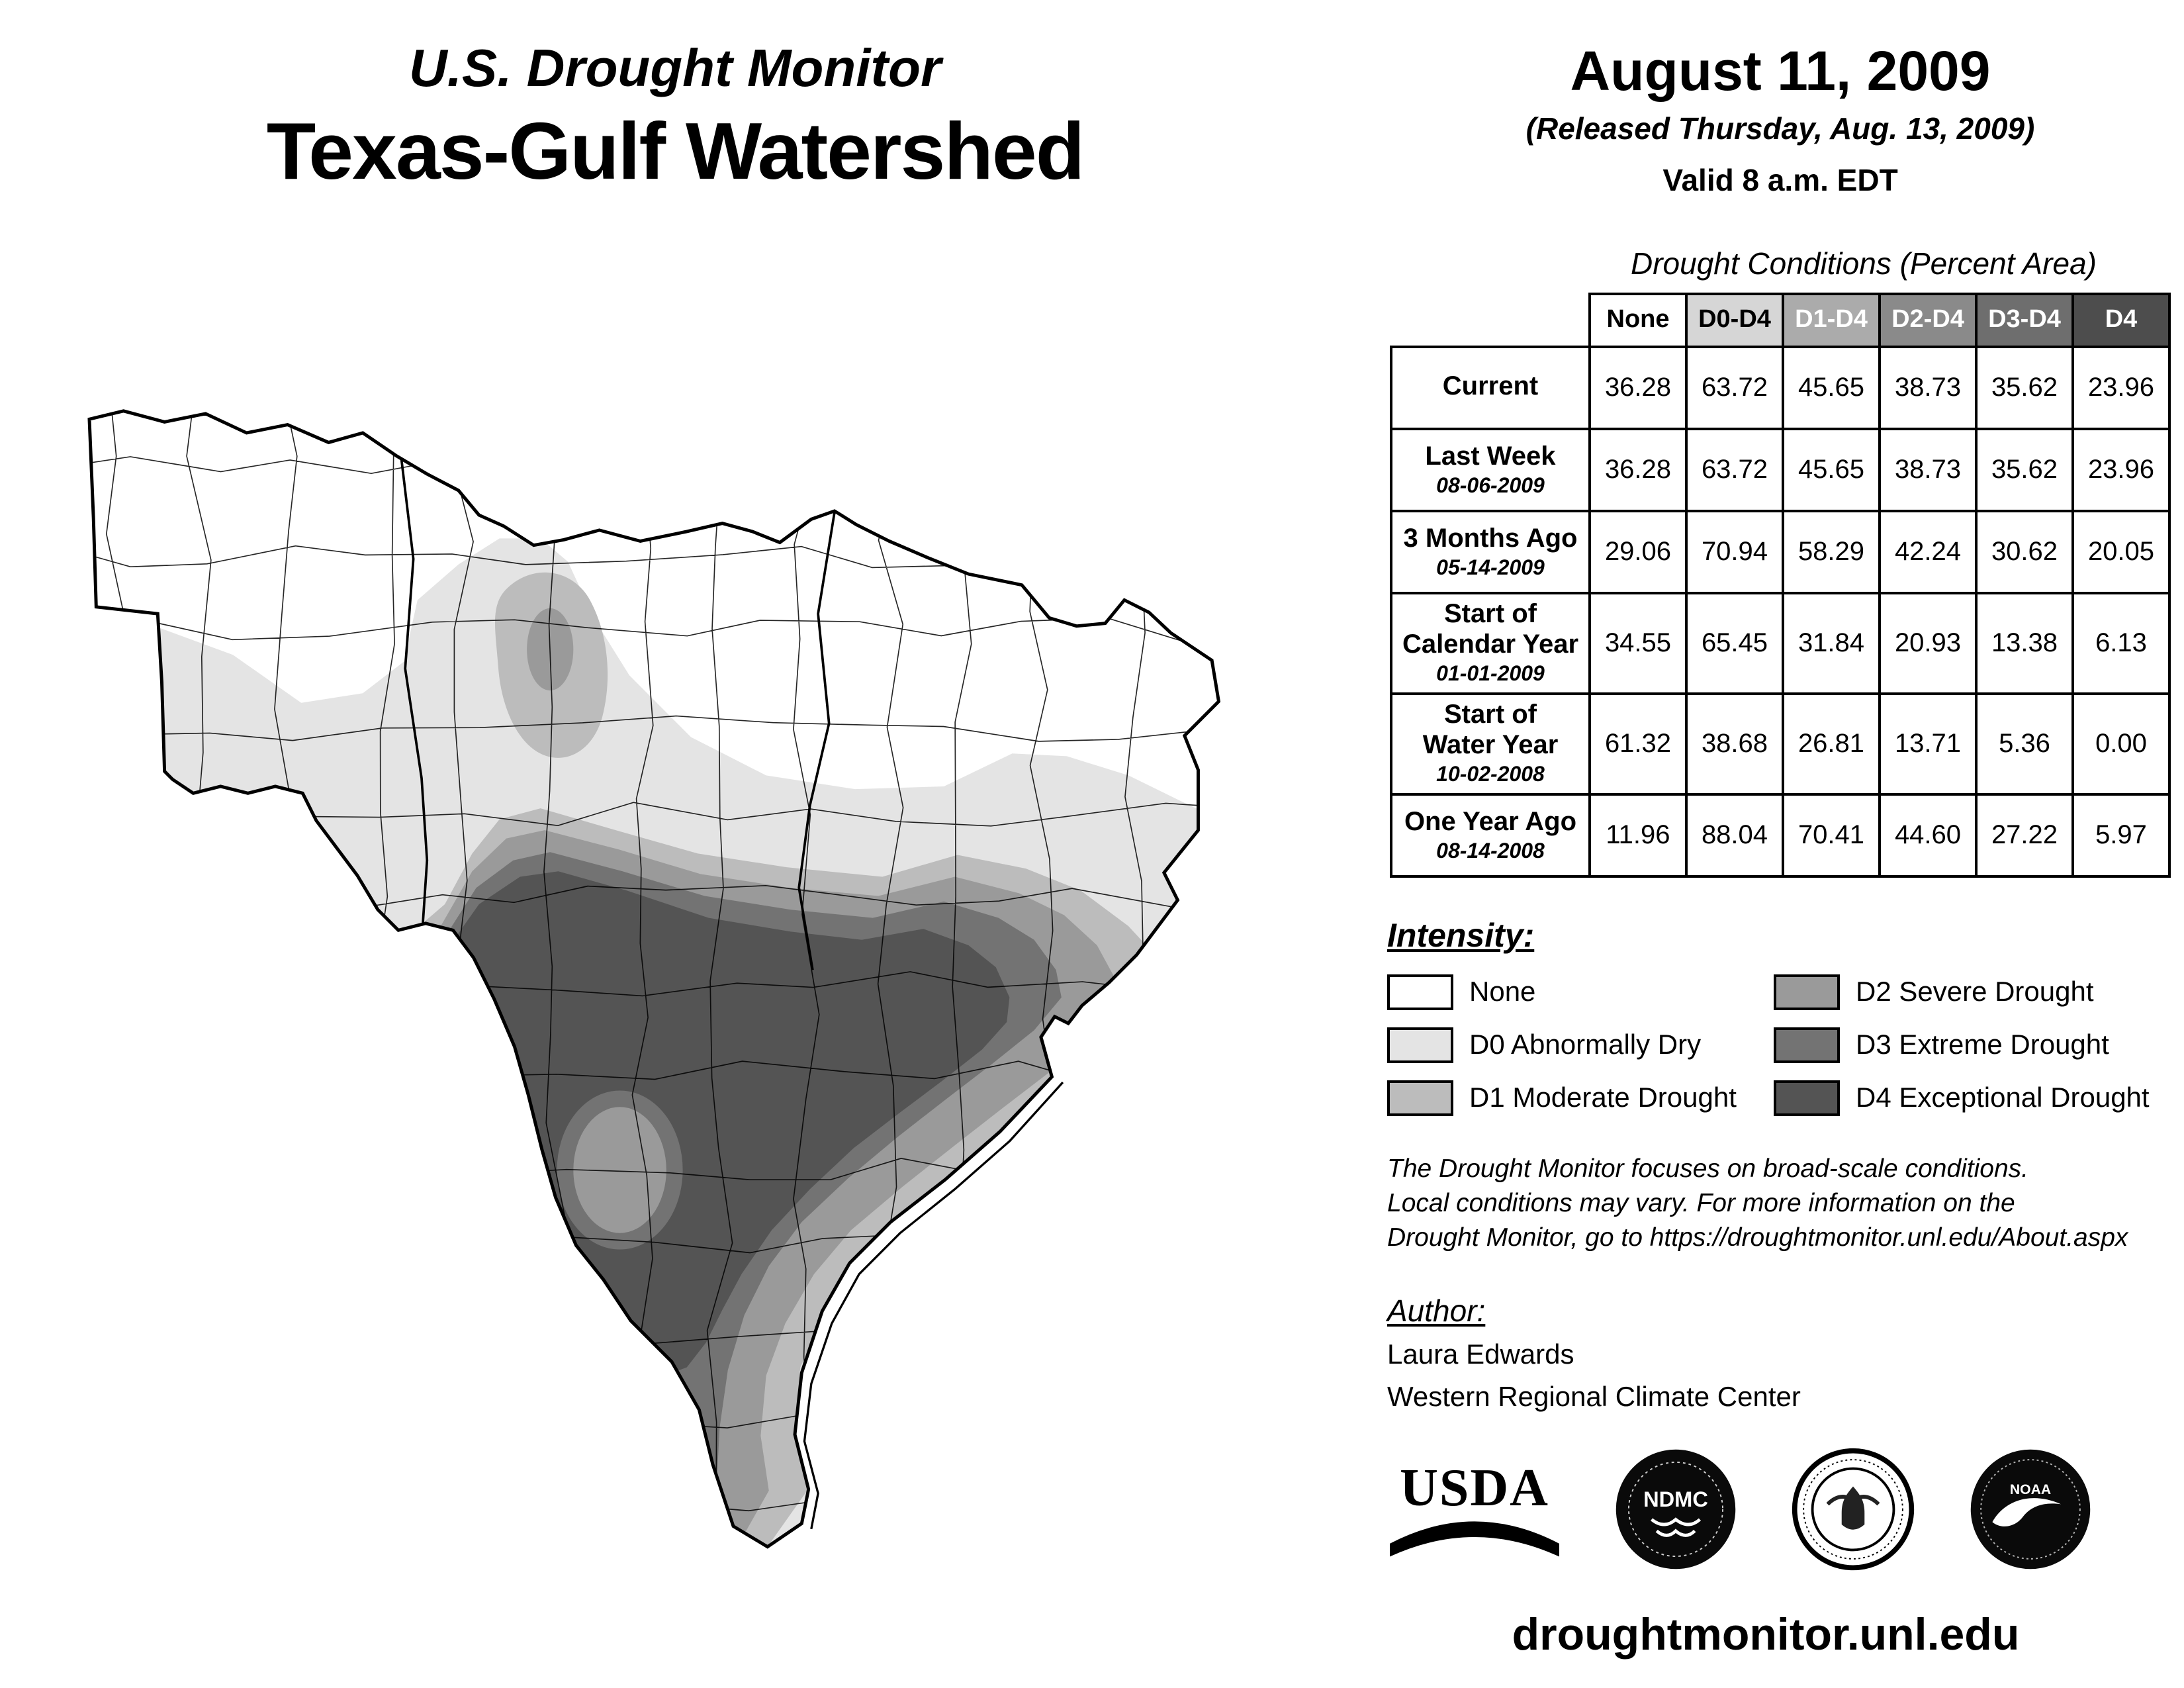 This screenshot has width=2184, height=1688. I want to click on table-cell: 20.93, so click(1928, 643).